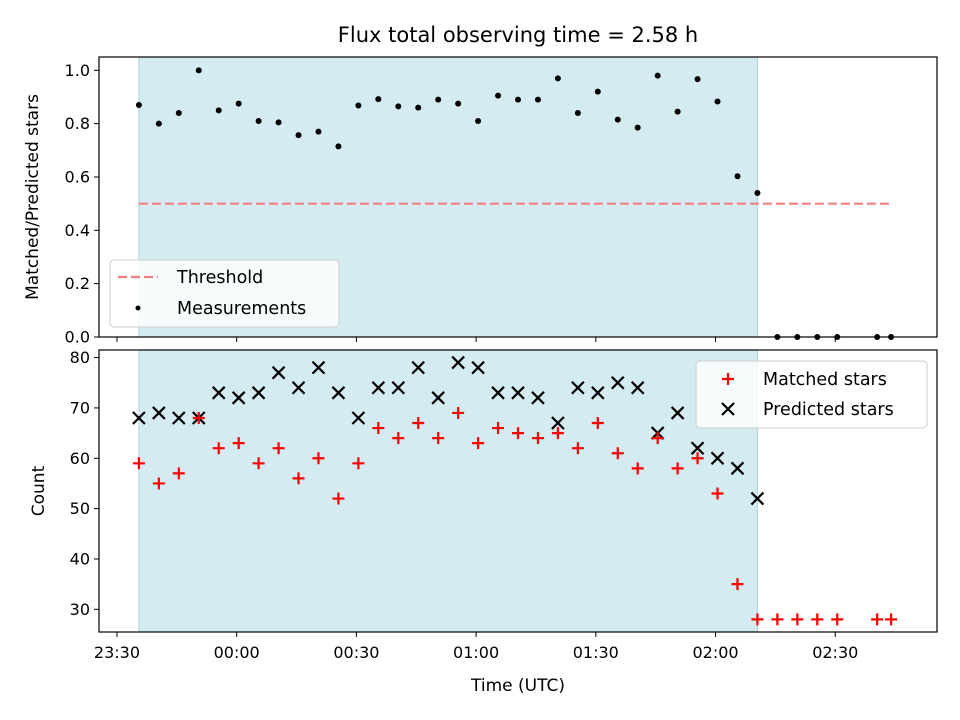  What do you see at coordinates (596, 652) in the screenshot?
I see `x-tick-label: 01:30` at bounding box center [596, 652].